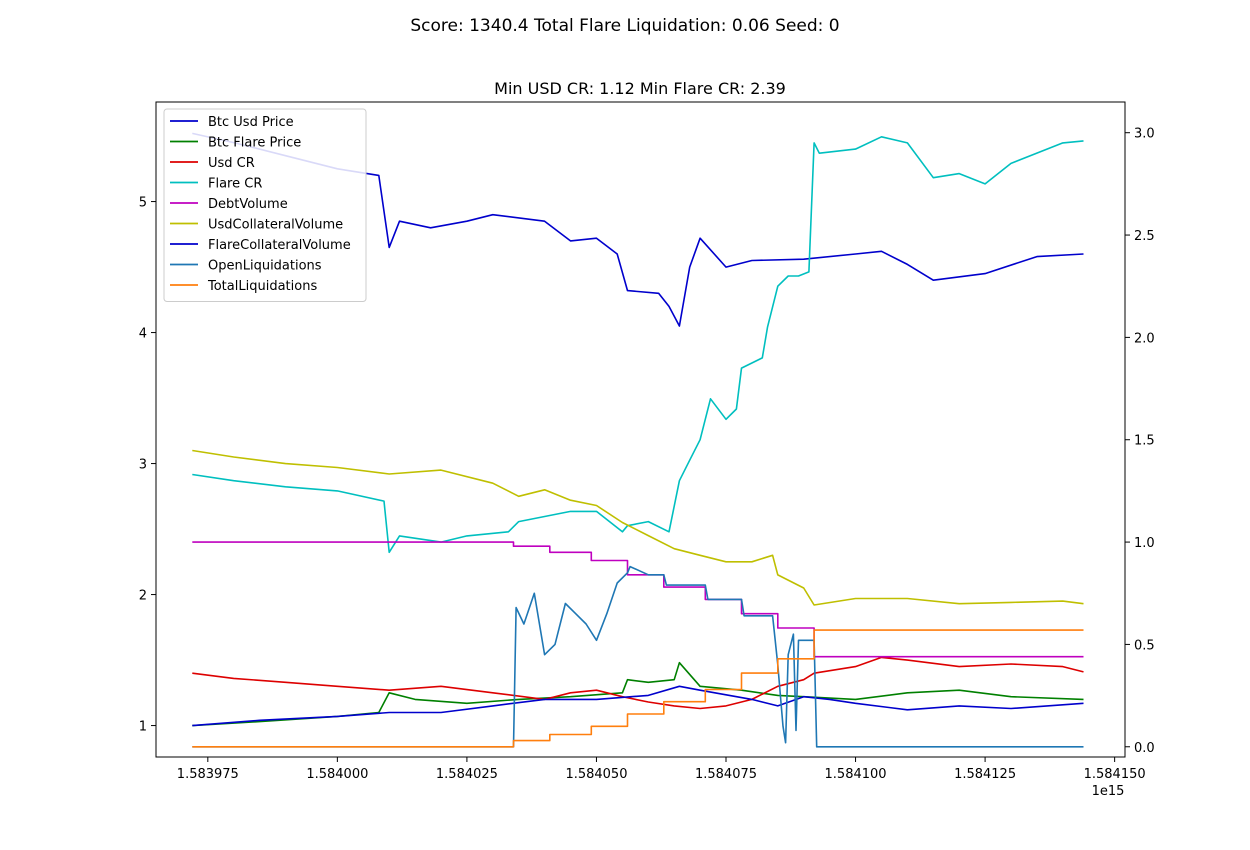  Describe the element at coordinates (208, 774) in the screenshot. I see `x-tick-label: 1.583975` at that location.